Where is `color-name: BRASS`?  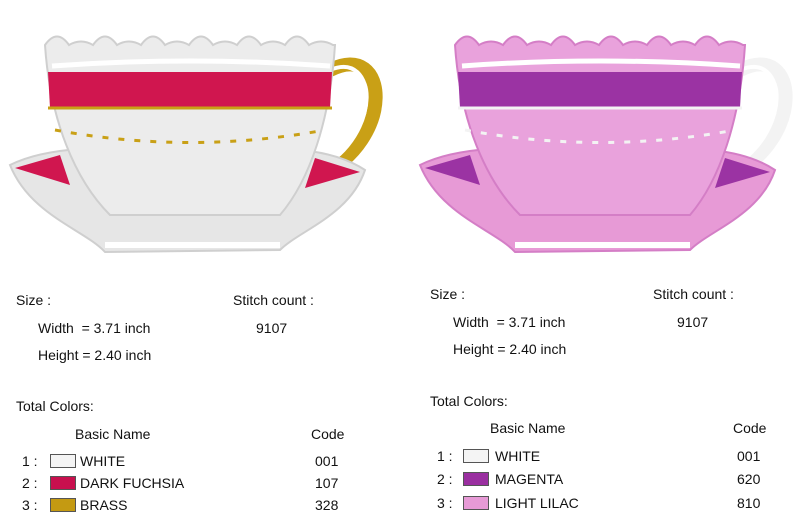 color-name: BRASS is located at coordinates (104, 505).